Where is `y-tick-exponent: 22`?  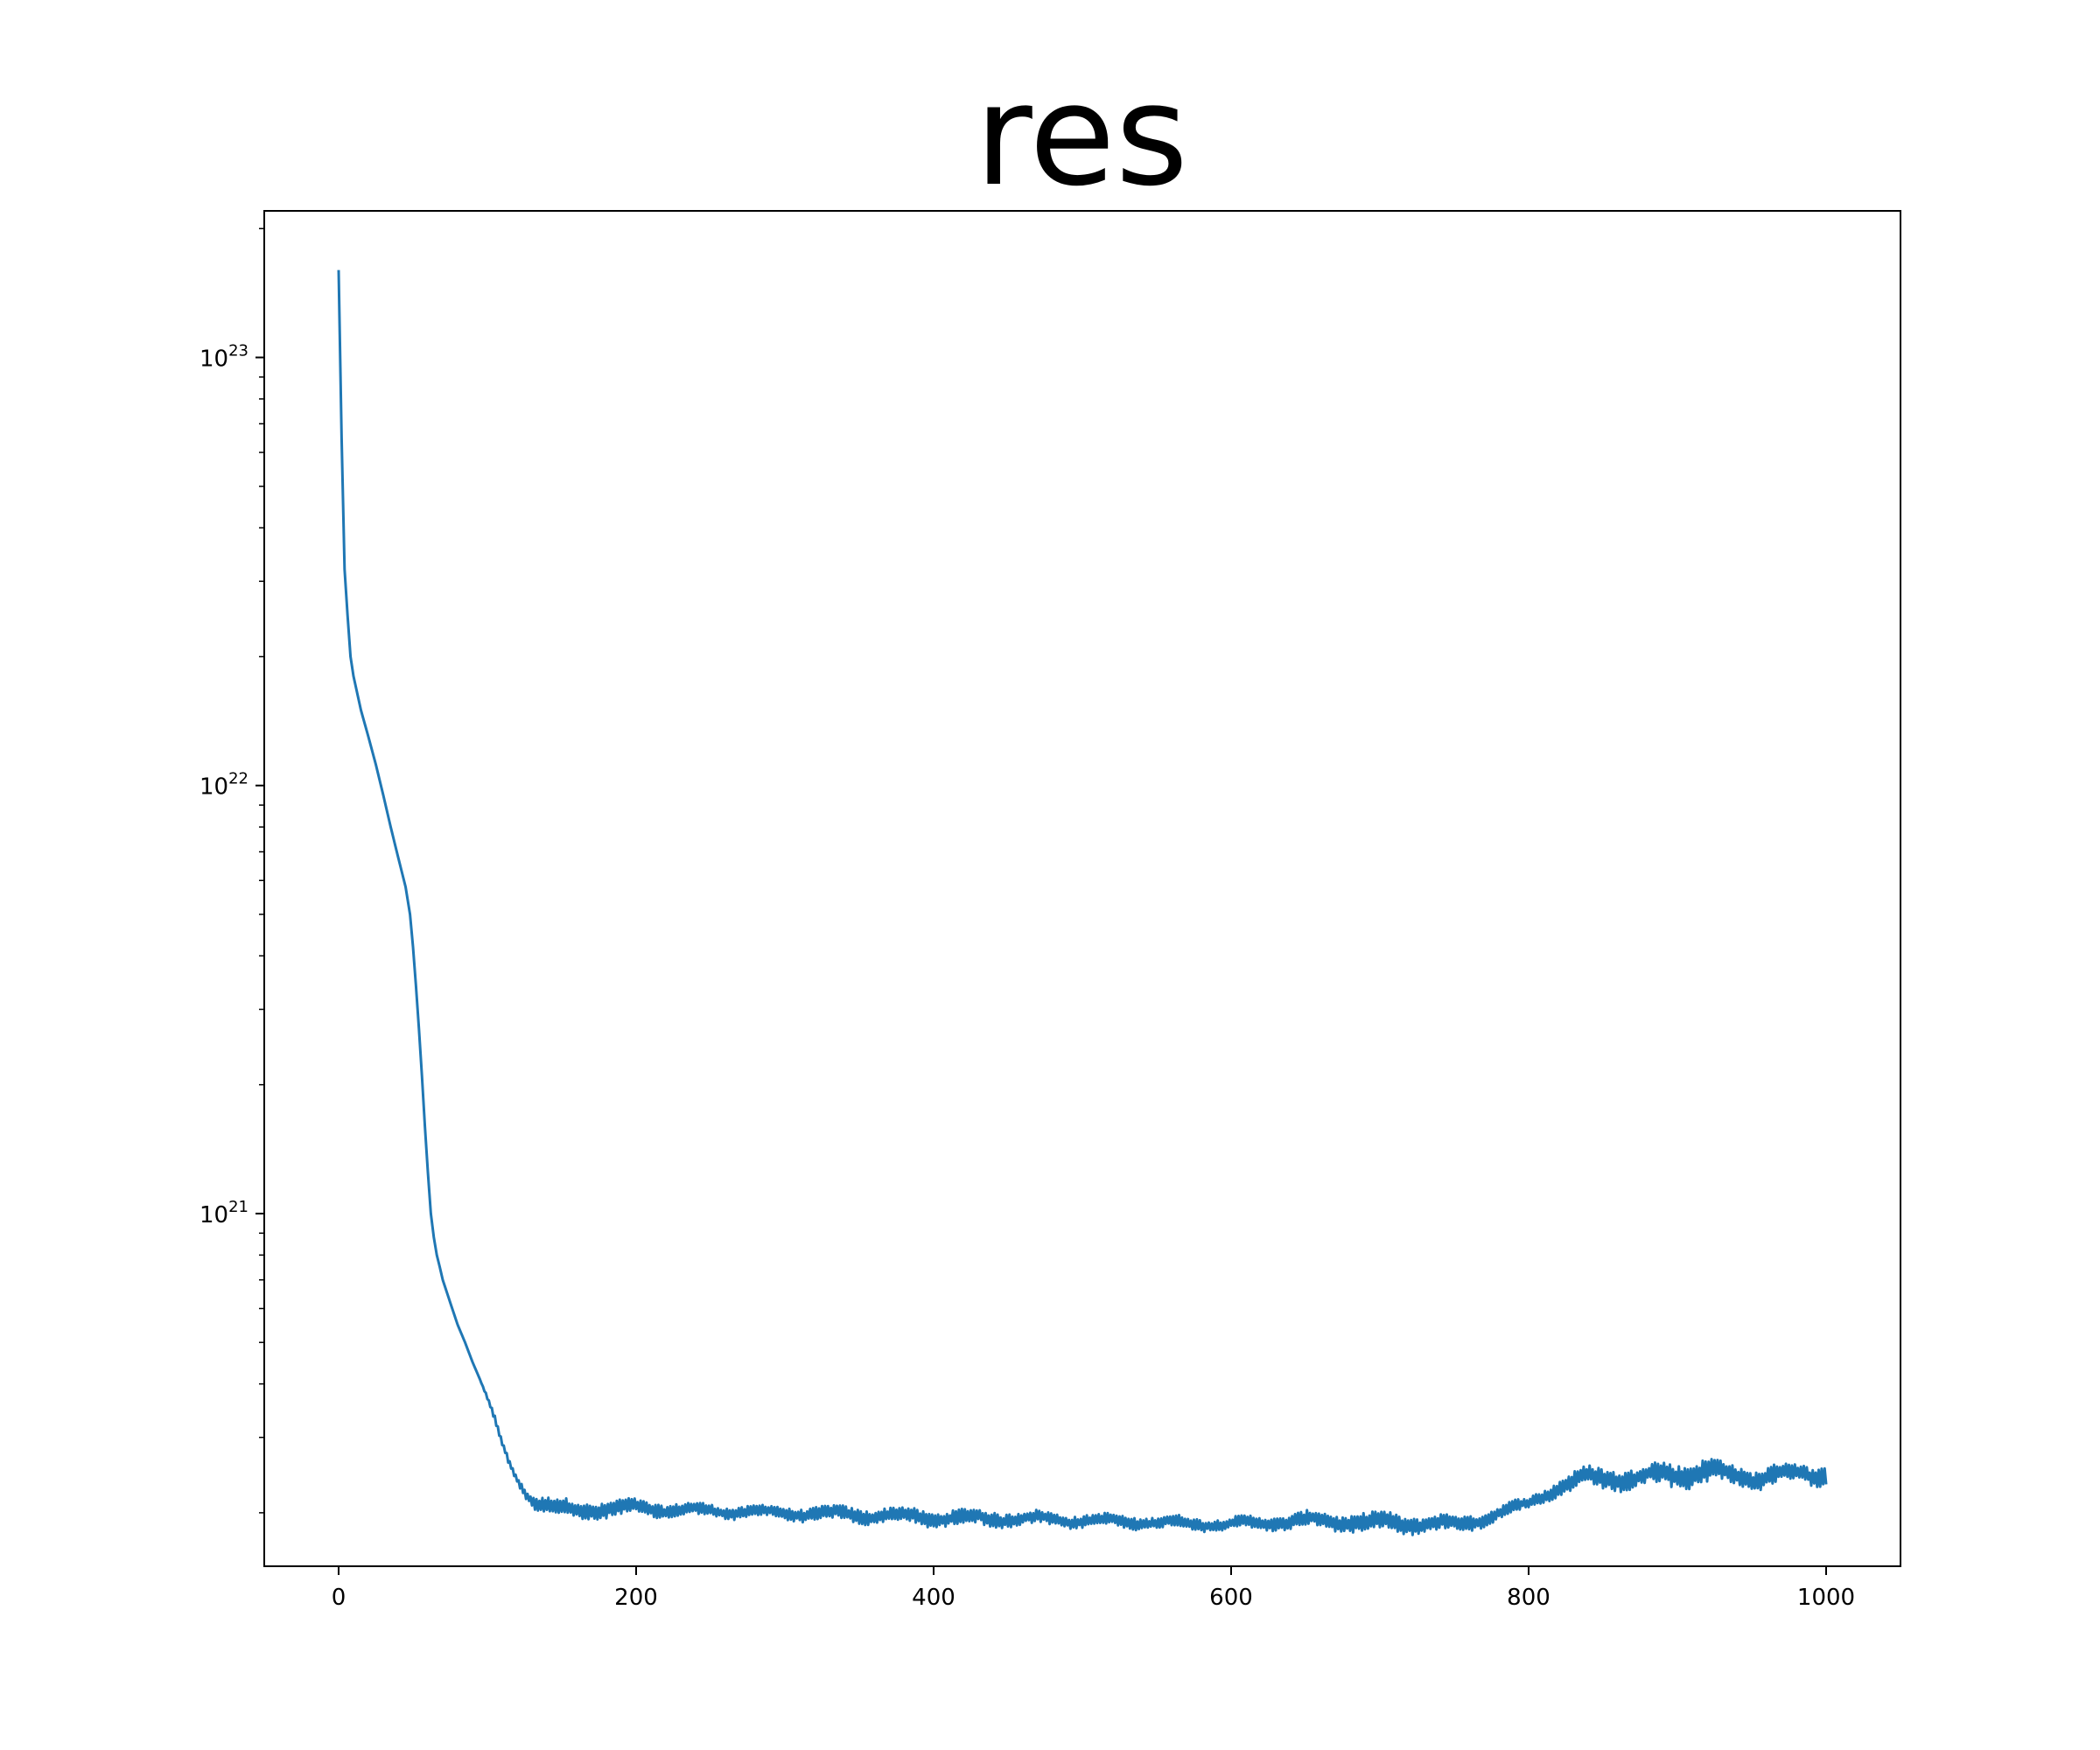
y-tick-exponent: 22 is located at coordinates (238, 779).